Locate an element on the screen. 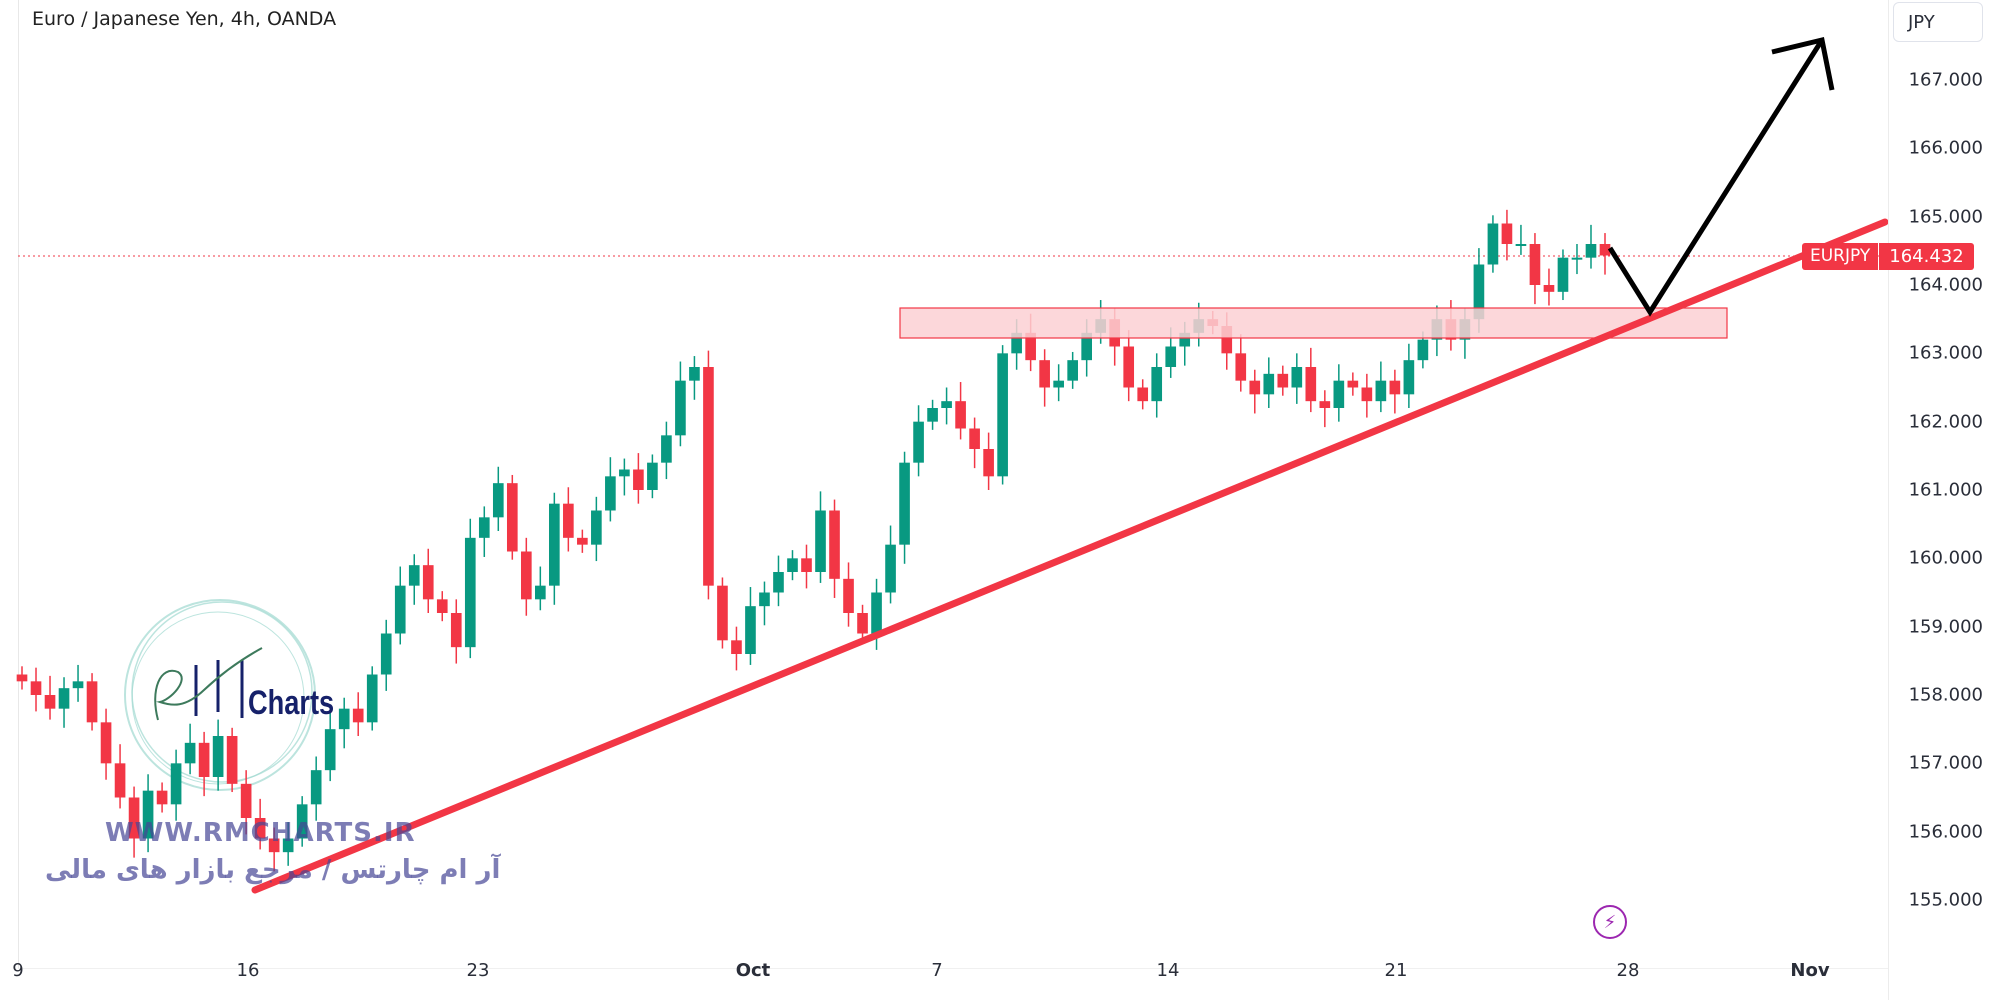 The image size is (2000, 1001). y-tick-label: 160.000 is located at coordinates (1945, 558).